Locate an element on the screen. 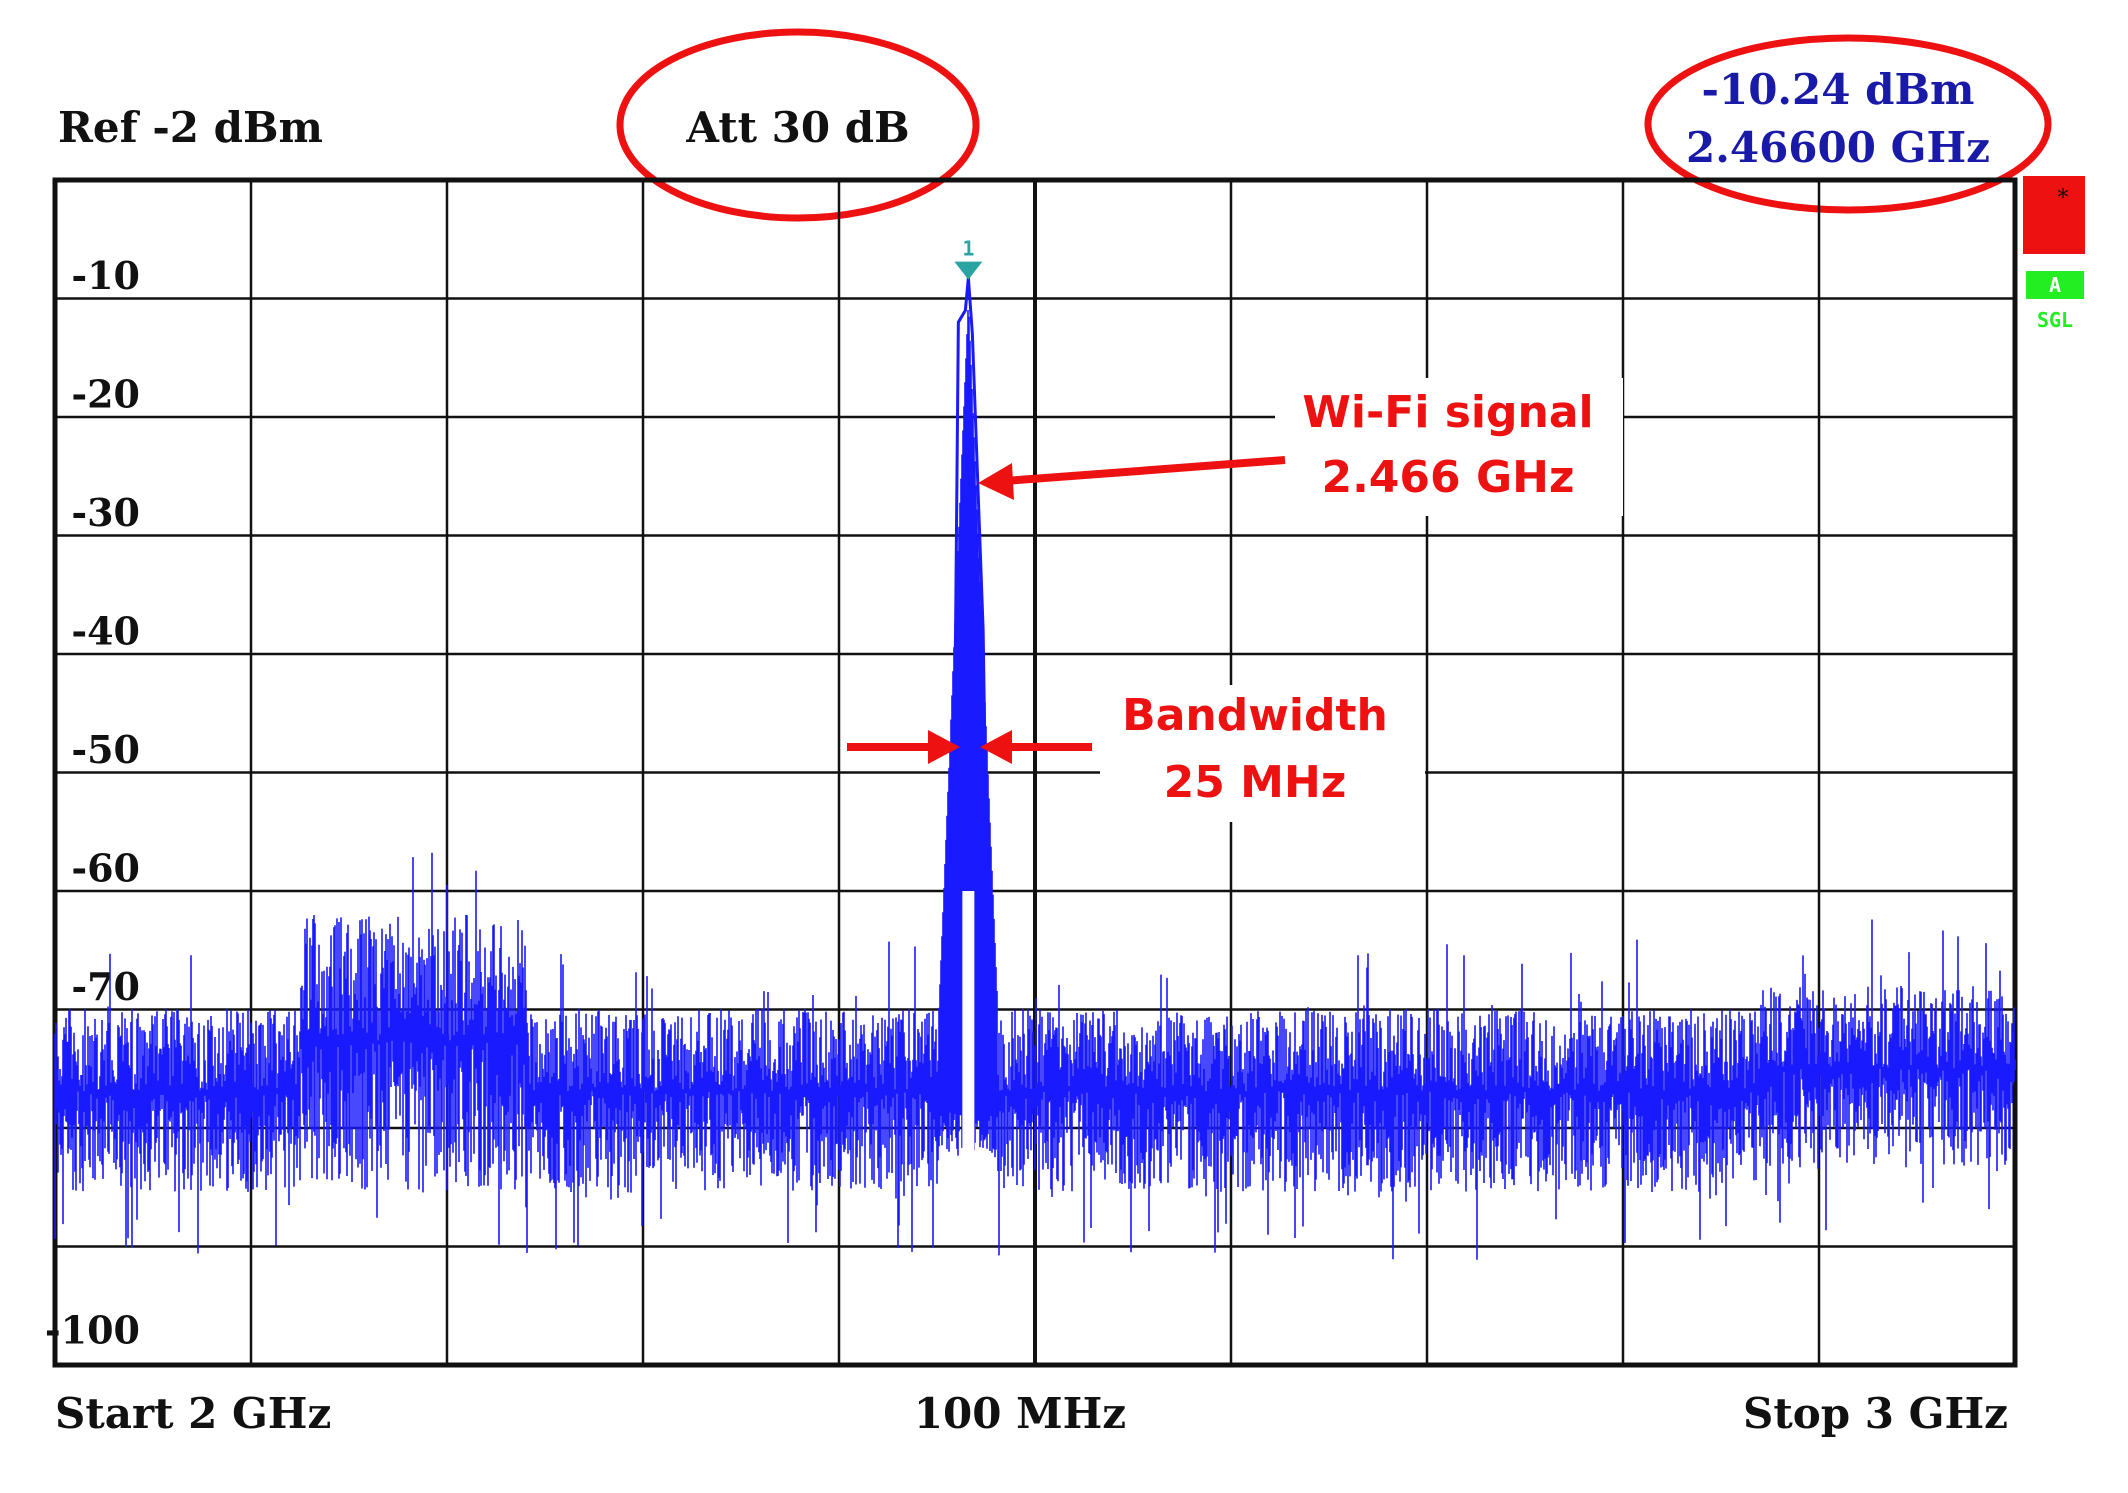 The width and height of the screenshot is (2128, 1493). y-tick-label: -100 is located at coordinates (92, 1329).